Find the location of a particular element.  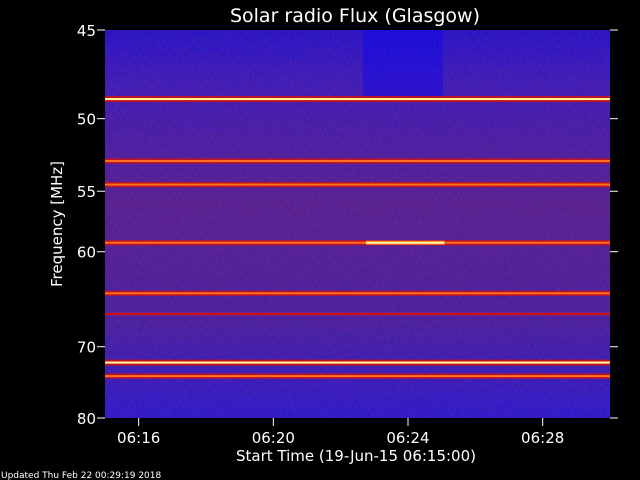

y-tick-label: 60 is located at coordinates (86, 253).